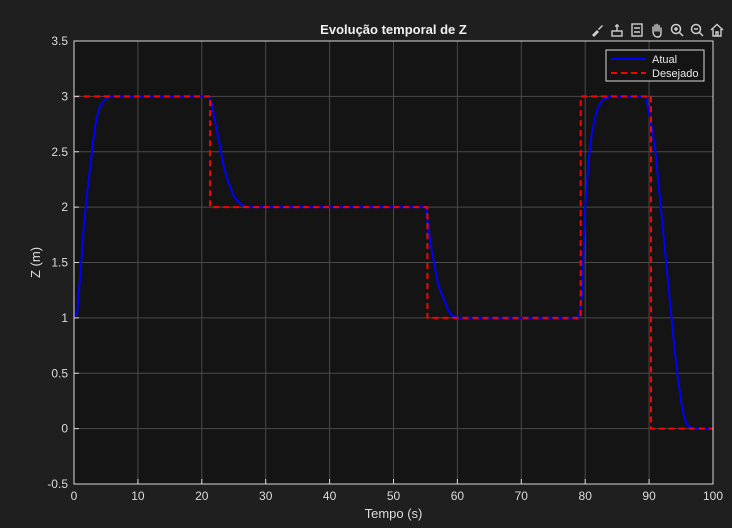 The image size is (732, 528). Describe the element at coordinates (717, 30) in the screenshot. I see `home-icon` at that location.